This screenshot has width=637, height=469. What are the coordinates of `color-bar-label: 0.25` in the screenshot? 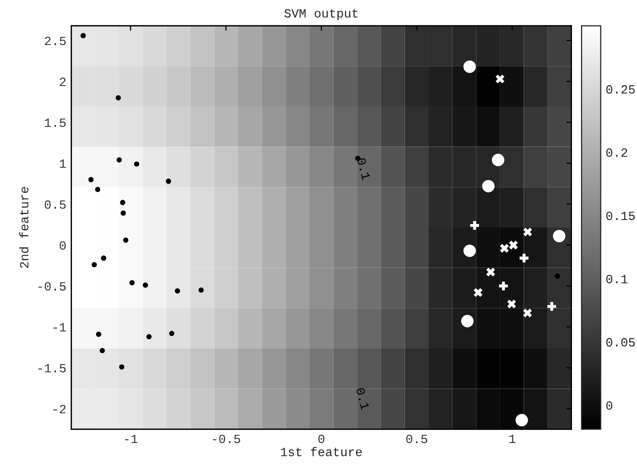 It's located at (620, 89).